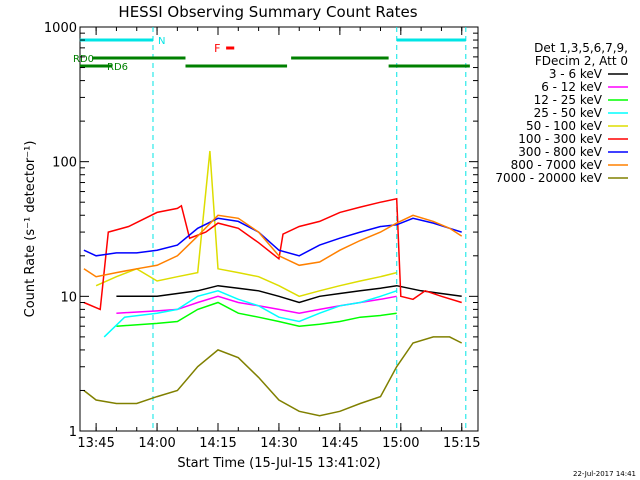 The width and height of the screenshot is (640, 480). What do you see at coordinates (461, 443) in the screenshot?
I see `x-tick-label: 15:15` at bounding box center [461, 443].